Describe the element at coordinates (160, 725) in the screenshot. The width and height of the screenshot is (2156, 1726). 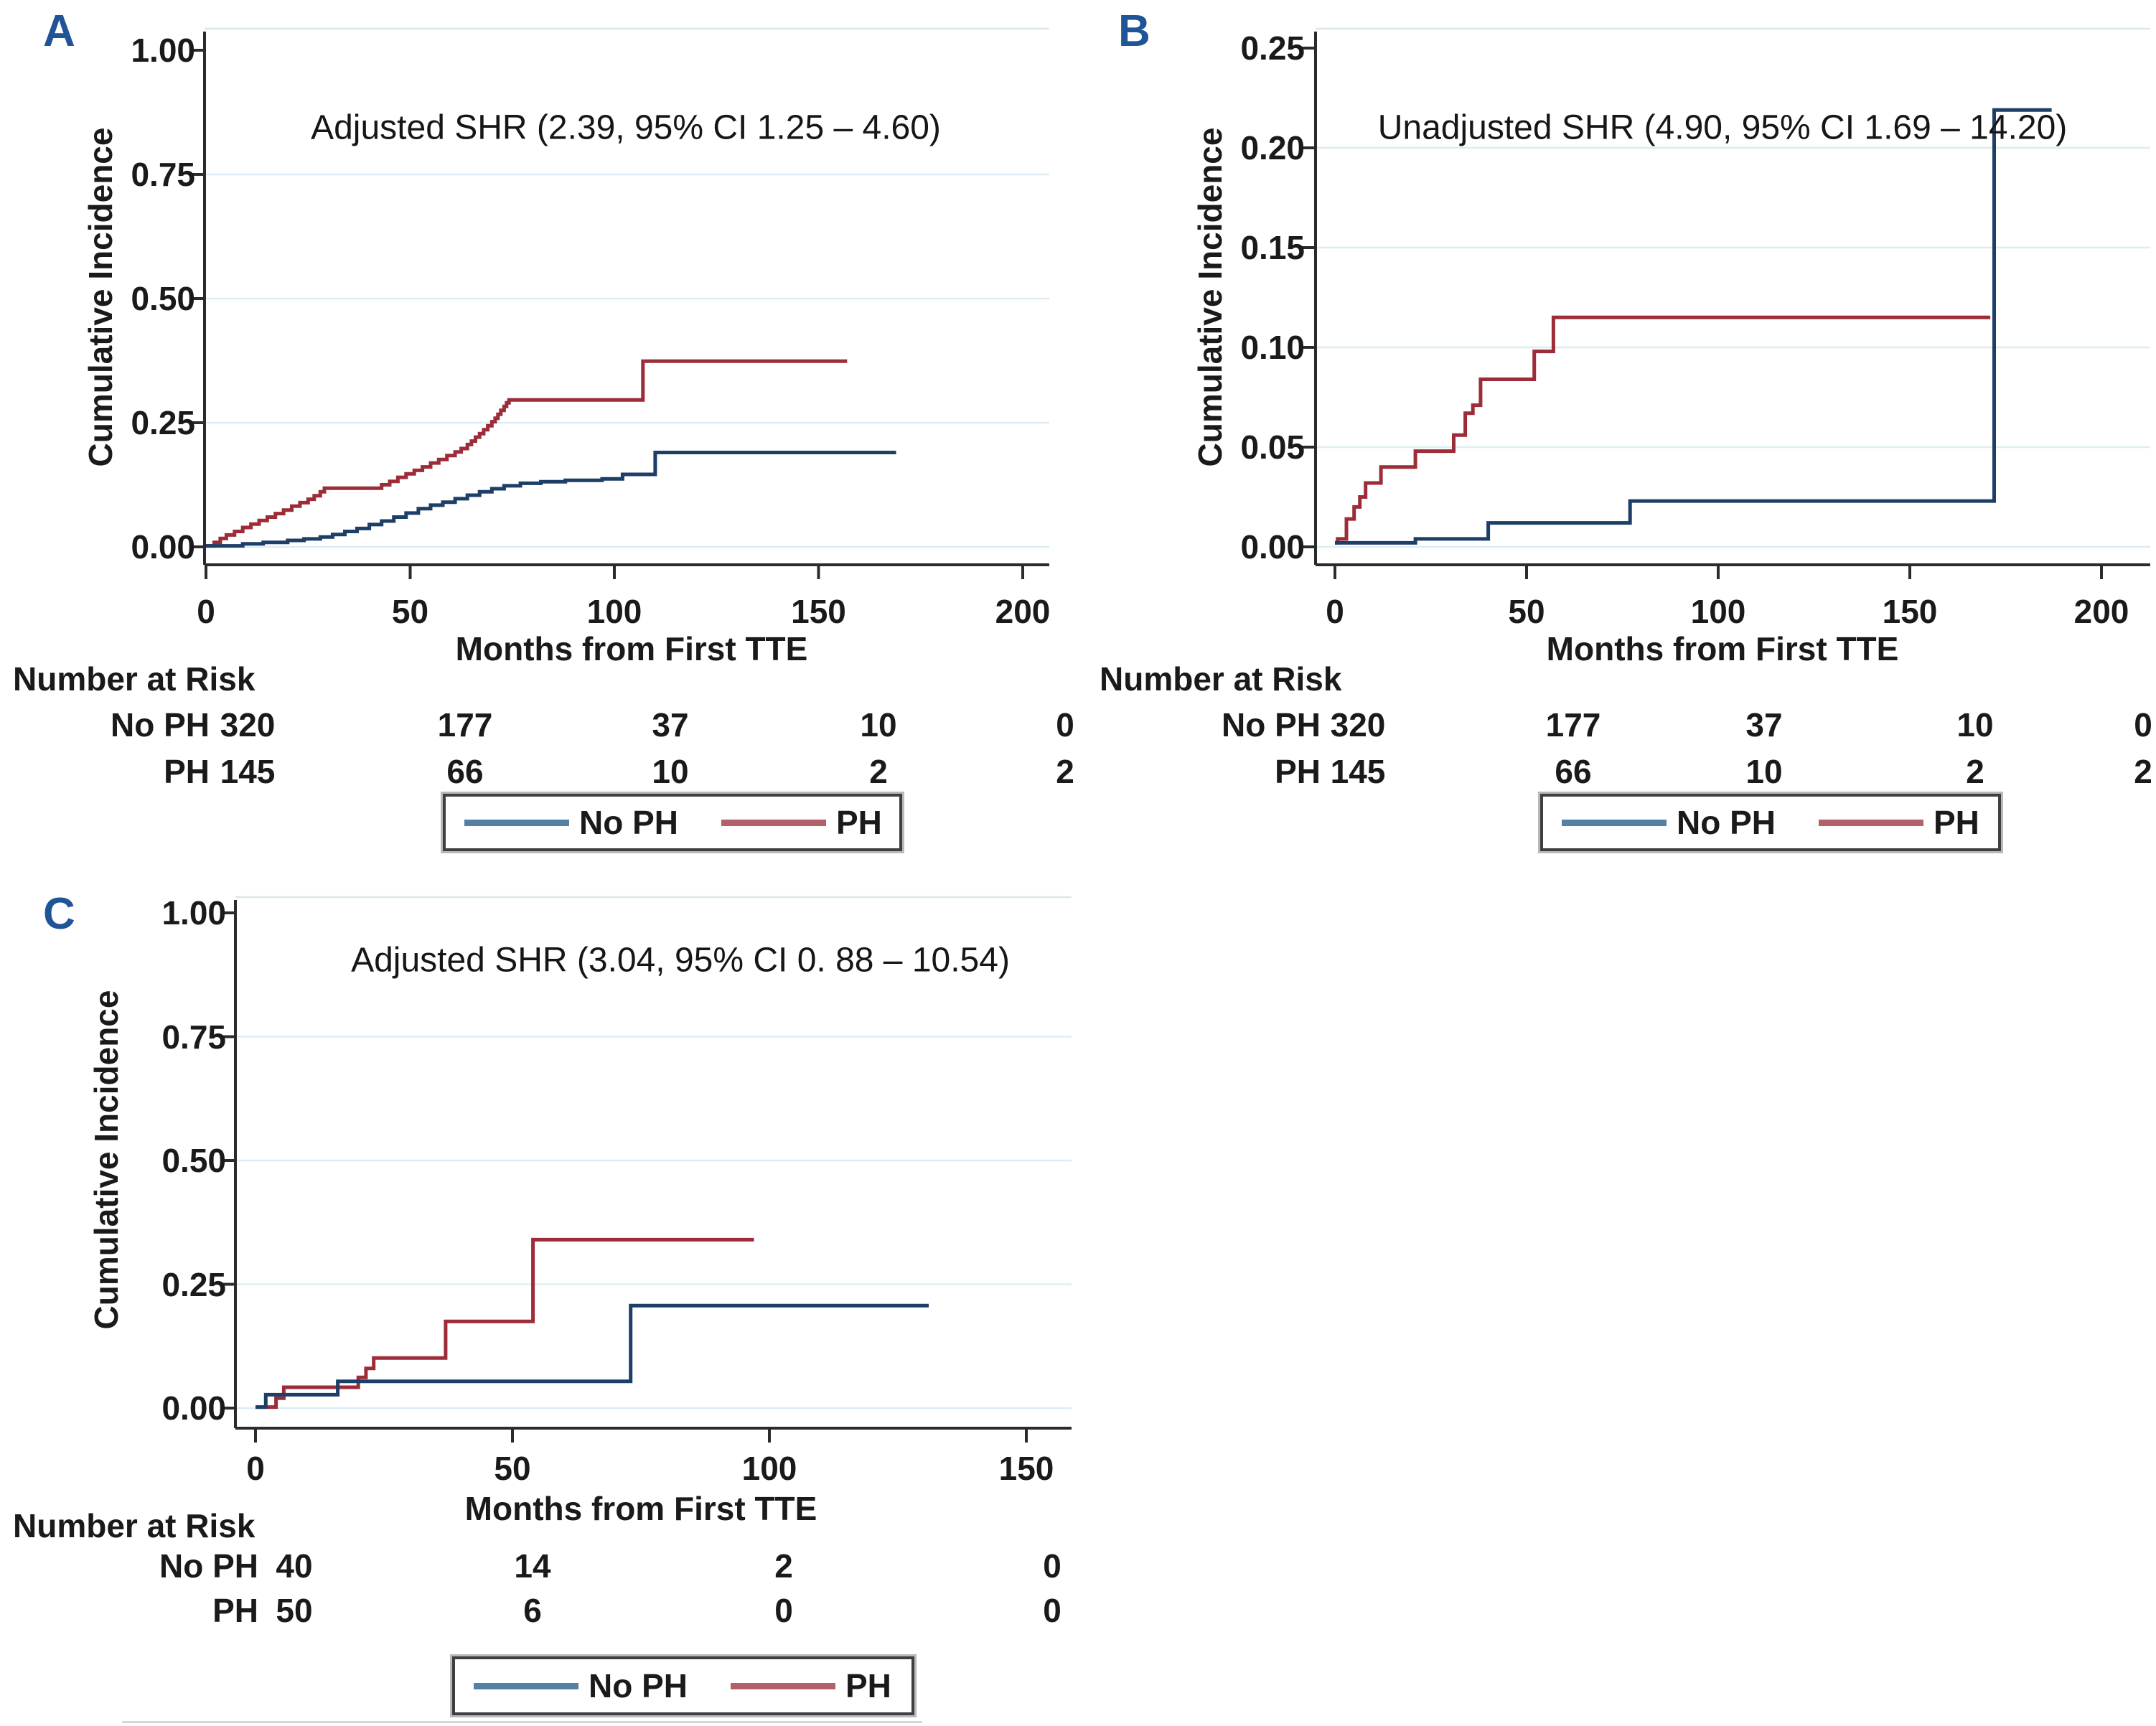
I see `risk-row-label-no-ph-a: No PH` at that location.